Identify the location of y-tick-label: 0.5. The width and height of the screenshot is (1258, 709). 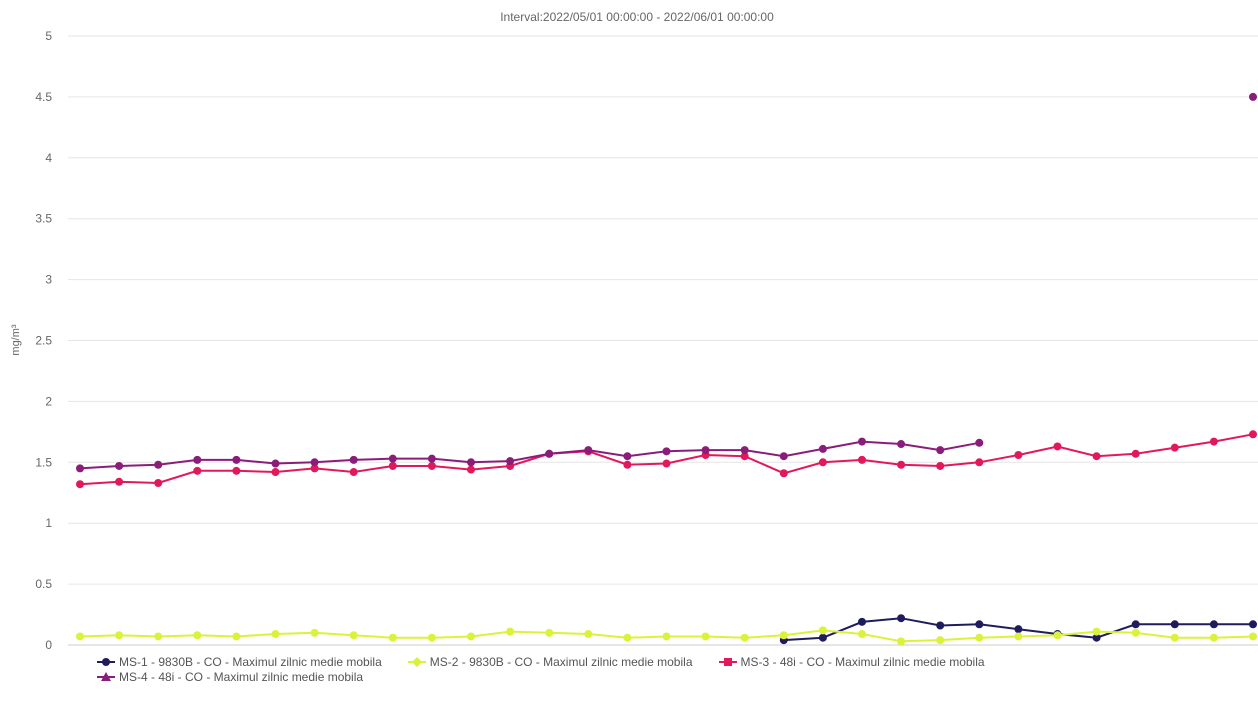
(43, 584).